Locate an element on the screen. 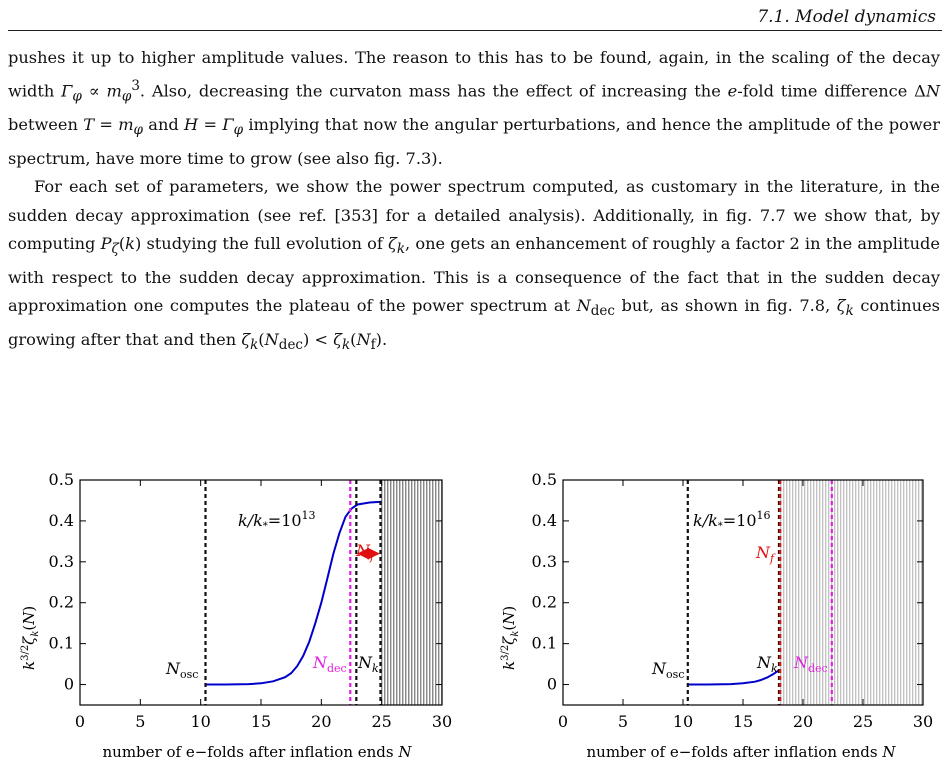  zeta-curve is located at coordinates (733, 677).